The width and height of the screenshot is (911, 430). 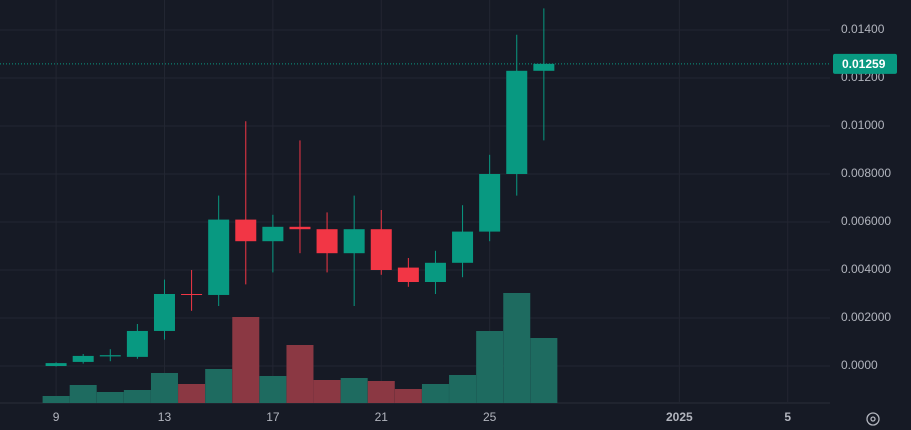 I want to click on x-tick-label: 5, so click(x=787, y=417).